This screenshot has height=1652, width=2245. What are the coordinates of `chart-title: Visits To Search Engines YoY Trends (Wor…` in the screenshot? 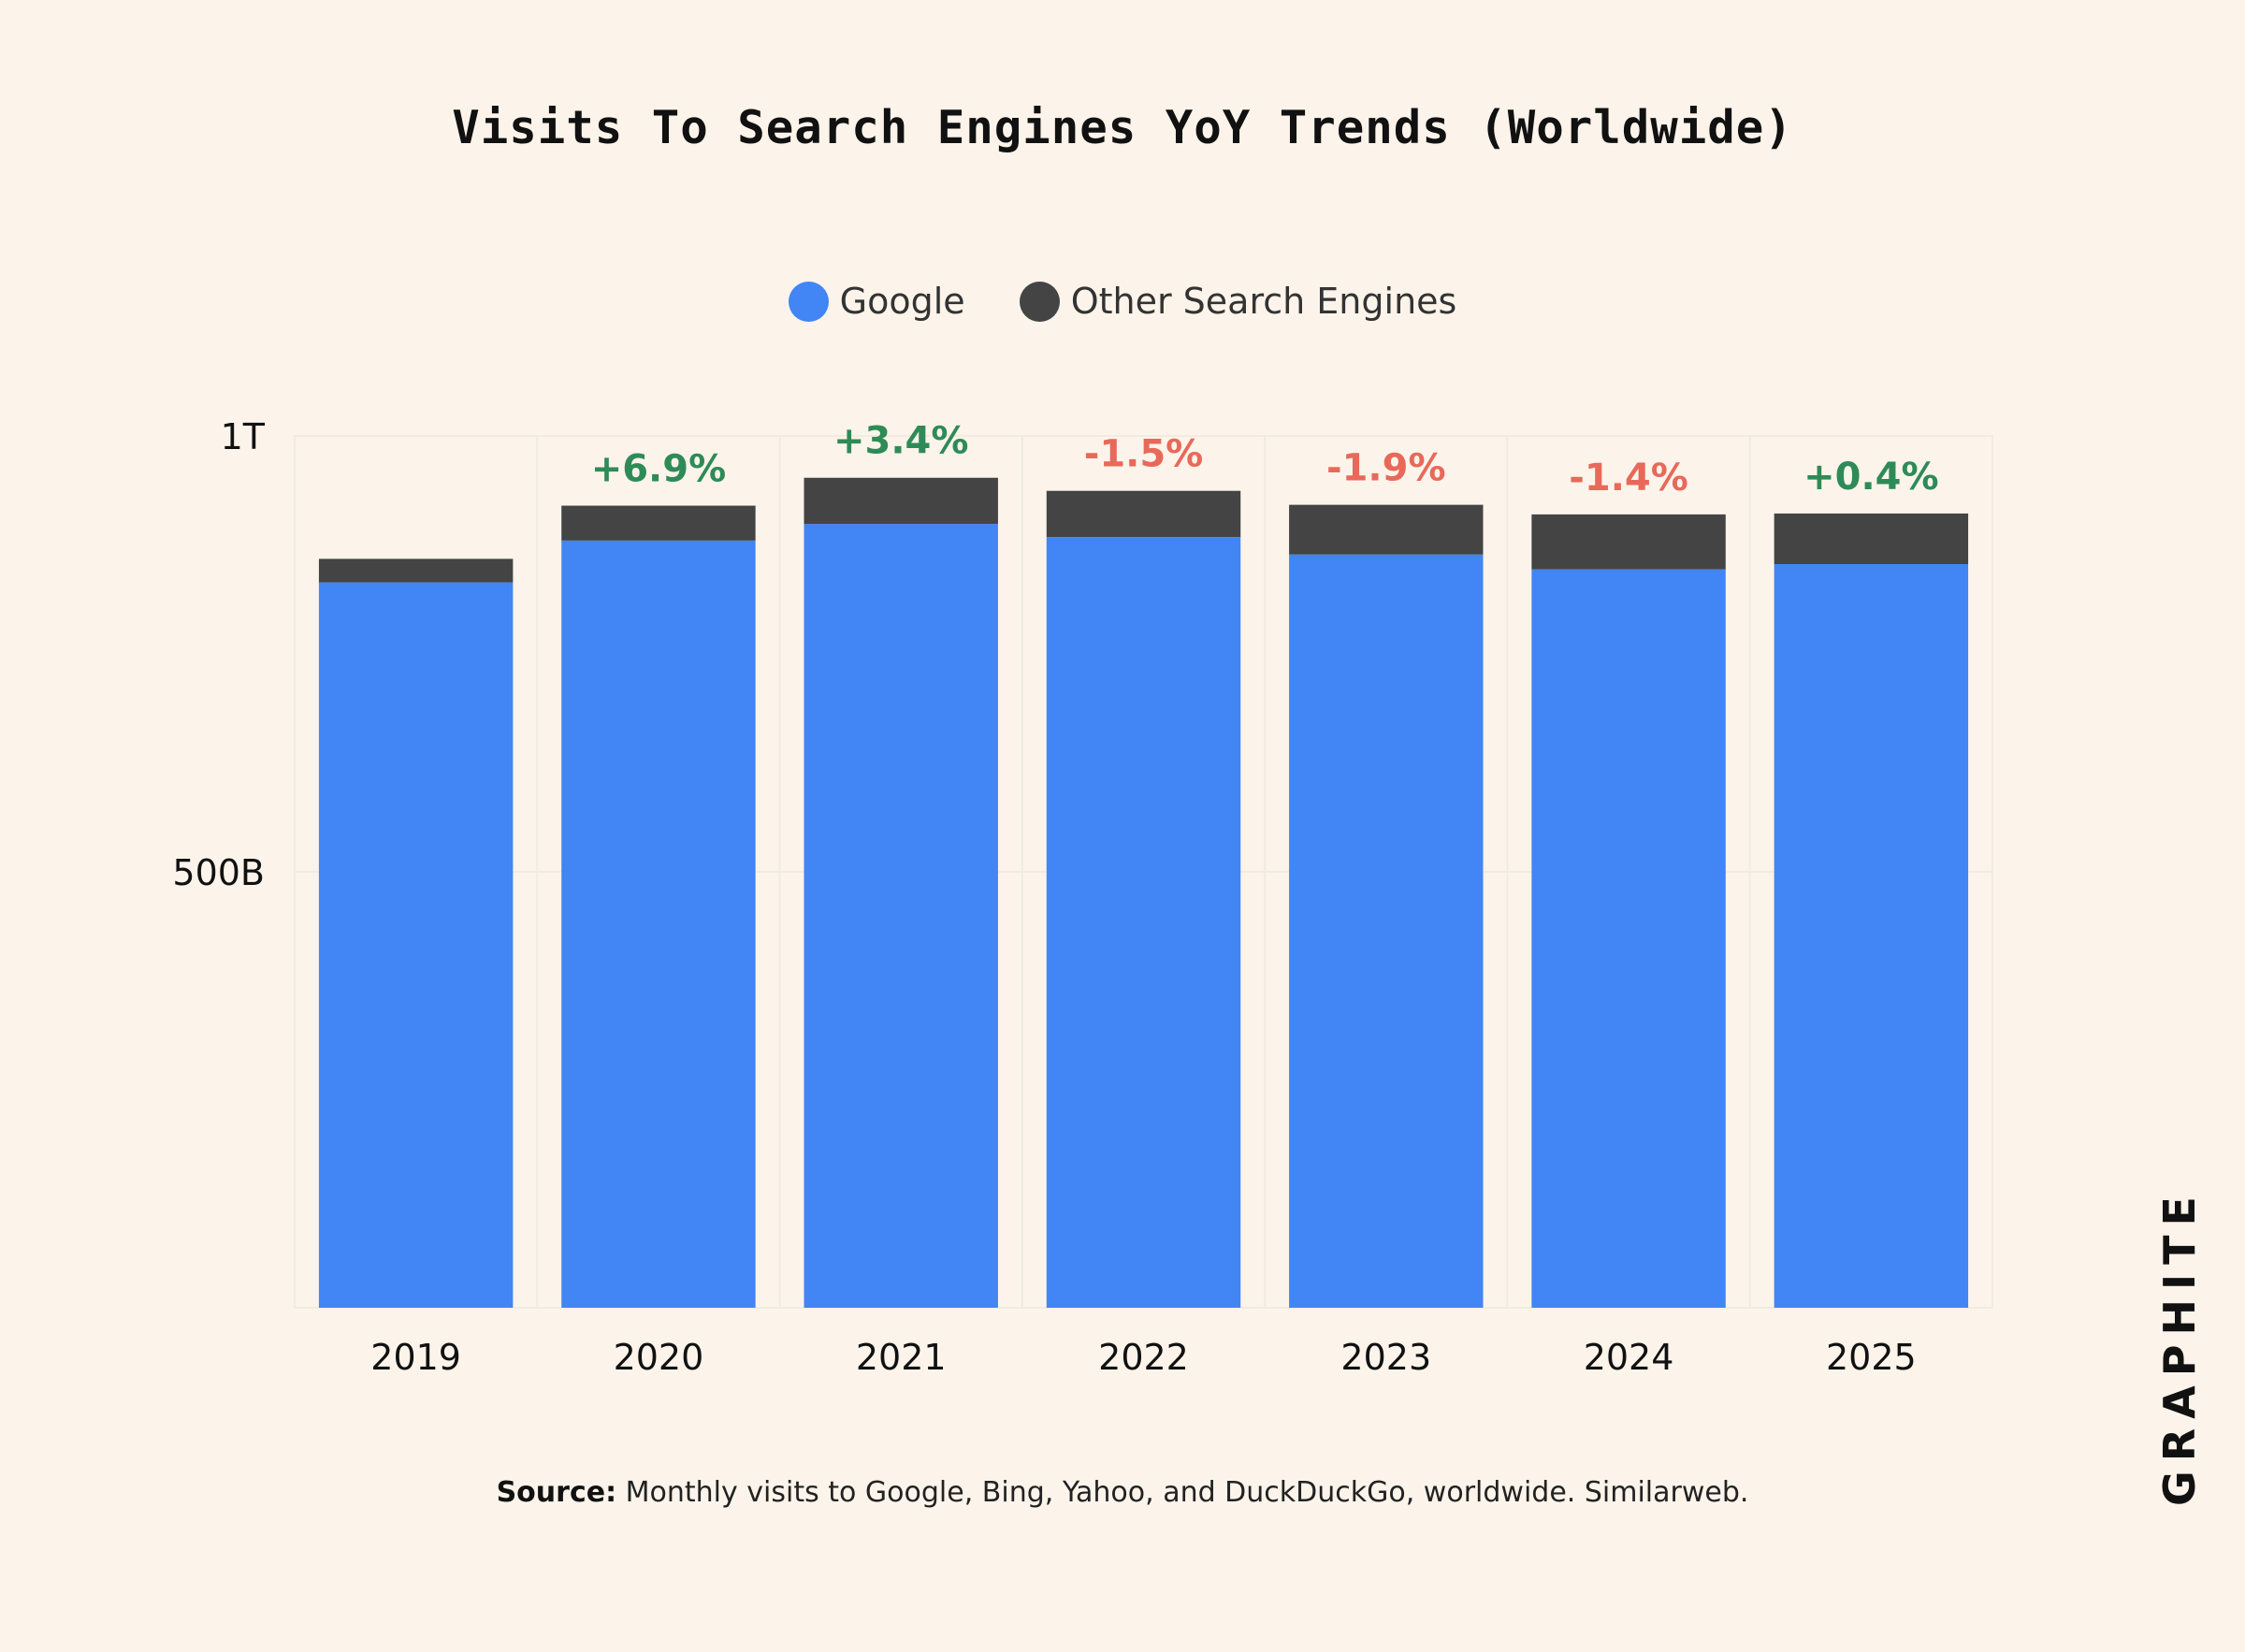 It's located at (1123, 127).